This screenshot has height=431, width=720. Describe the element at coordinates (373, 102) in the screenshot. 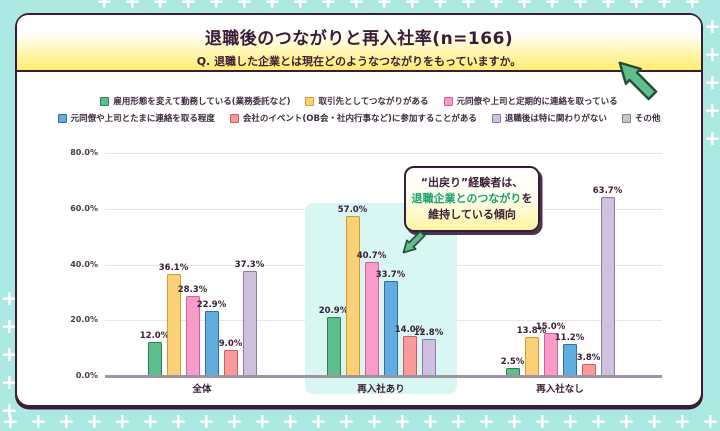

I see `legend-label: 取引先としてつながりがある` at that location.